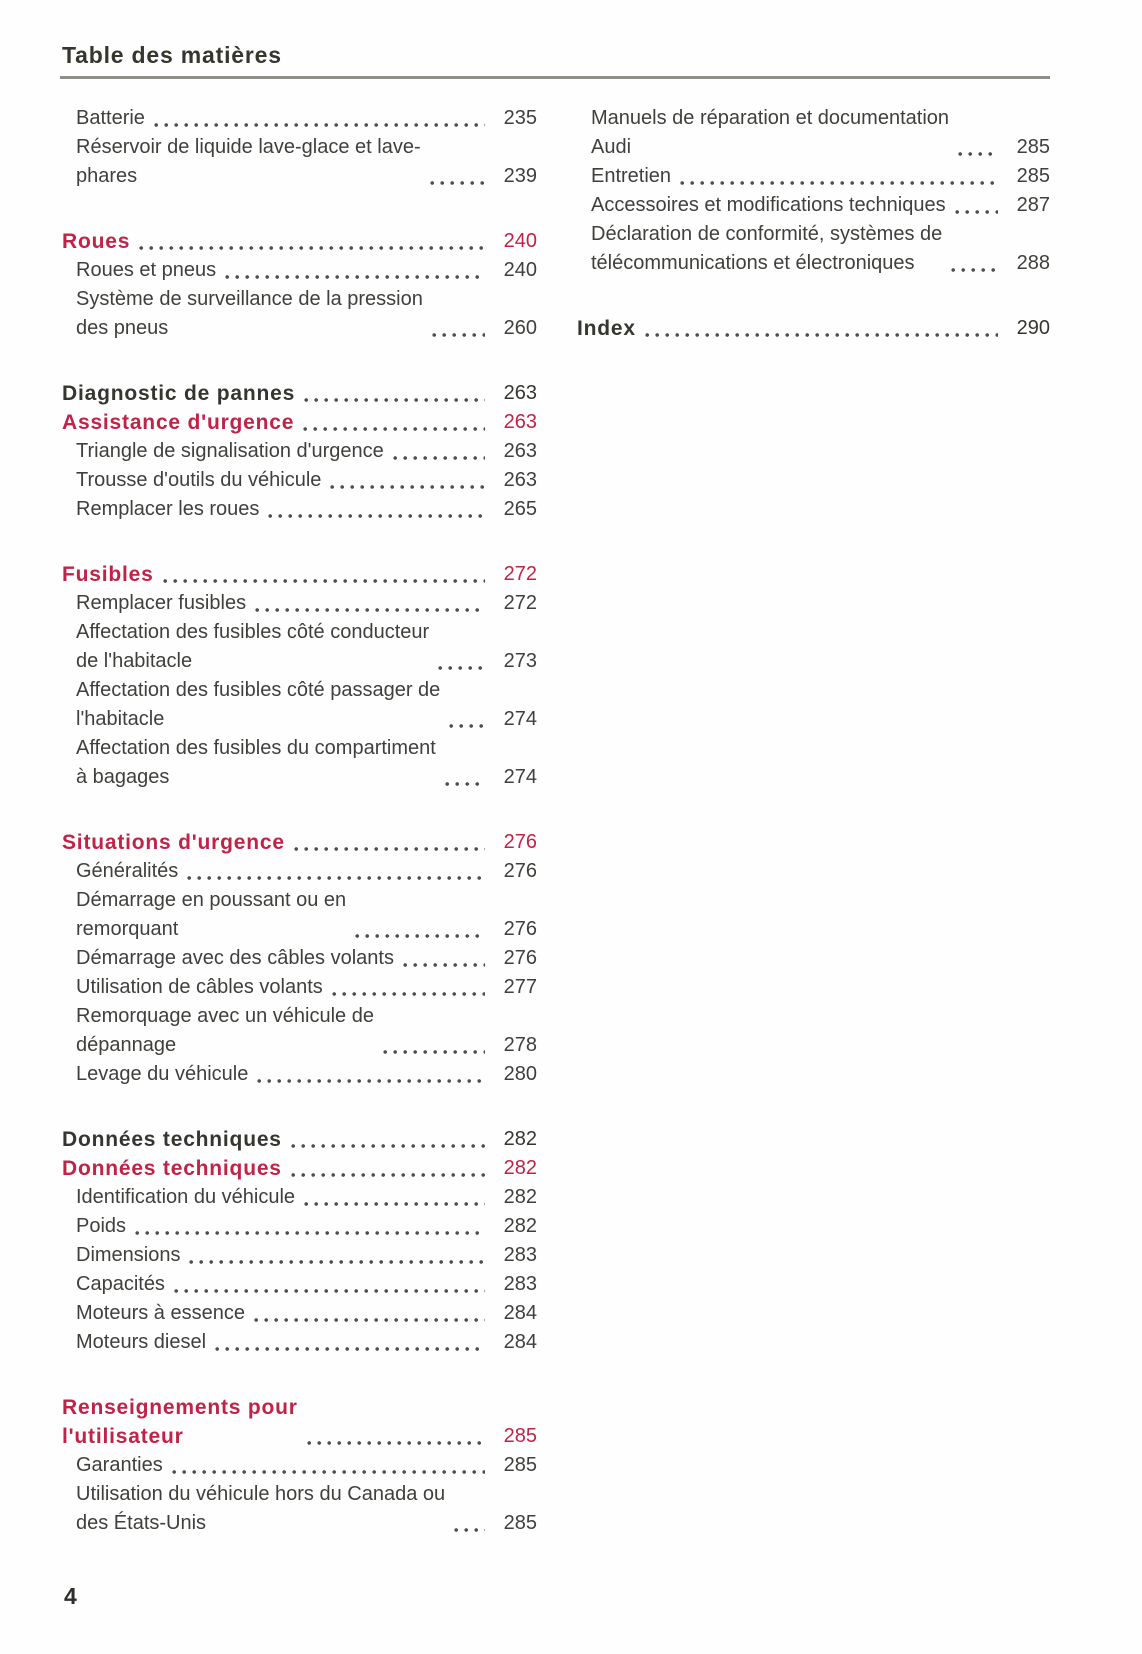 Image resolution: width=1142 pixels, height=1654 pixels. Describe the element at coordinates (199, 987) in the screenshot. I see `toc-entry-label: Utilisation de câbles volants` at that location.